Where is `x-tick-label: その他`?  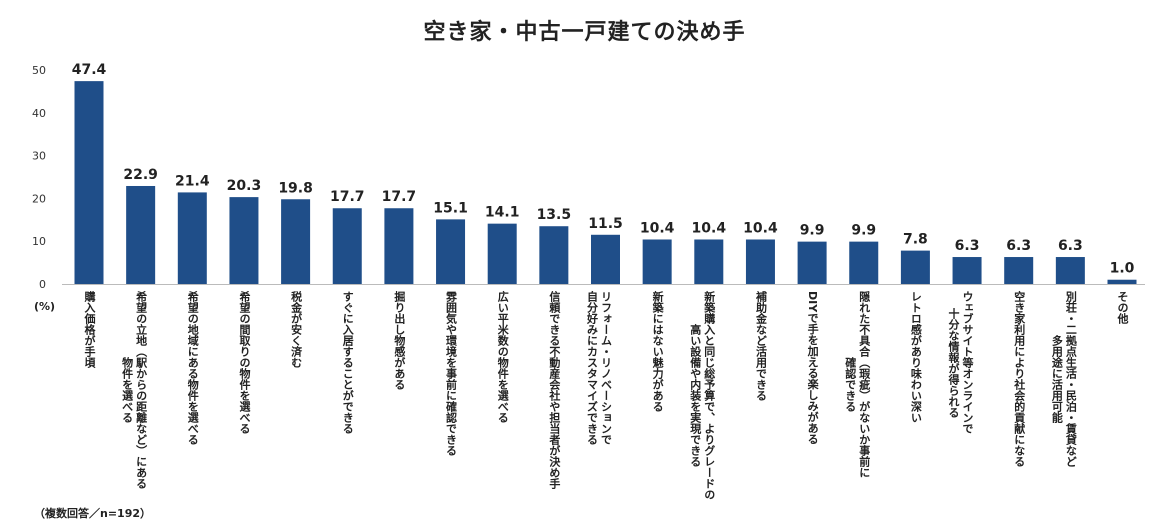
x-tick-label: その他 is located at coordinates (1122, 307).